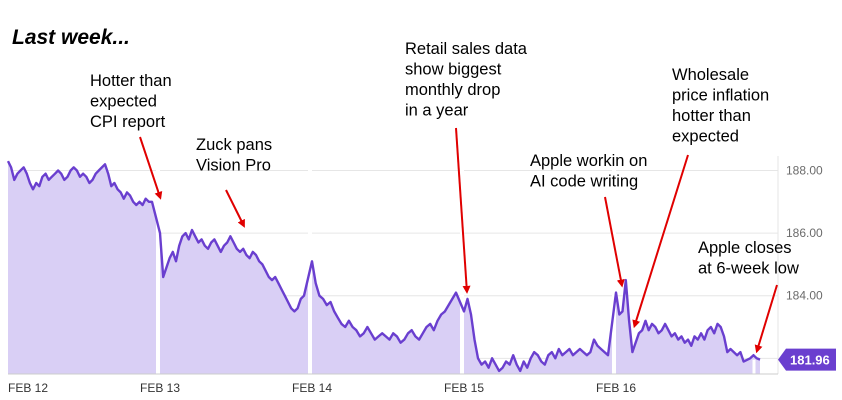 This screenshot has height=400, width=842. Describe the element at coordinates (810, 360) in the screenshot. I see `last-price-label: 181.96` at that location.